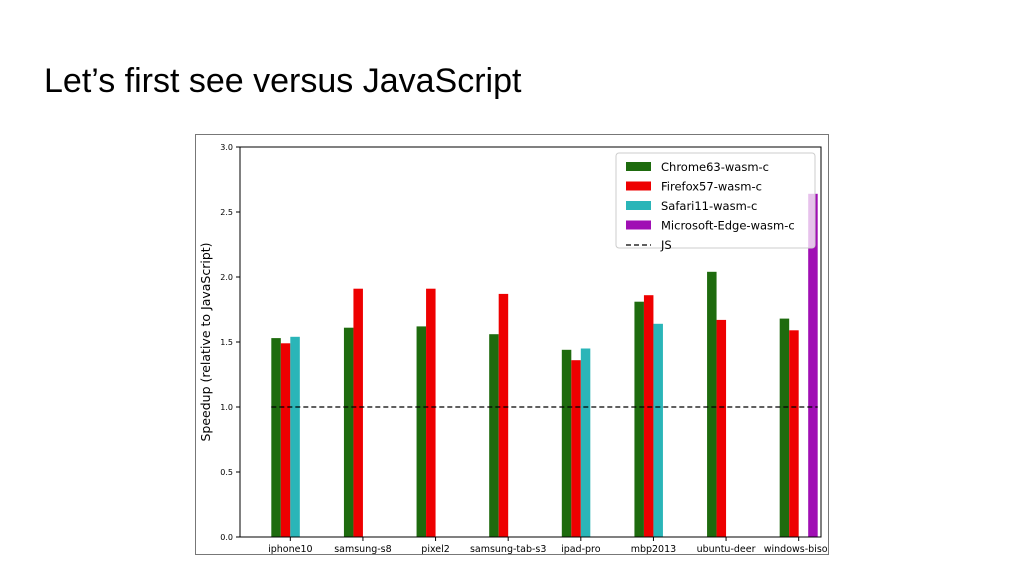  What do you see at coordinates (796, 549) in the screenshot?
I see `x-tick-label: windows-bison` at bounding box center [796, 549].